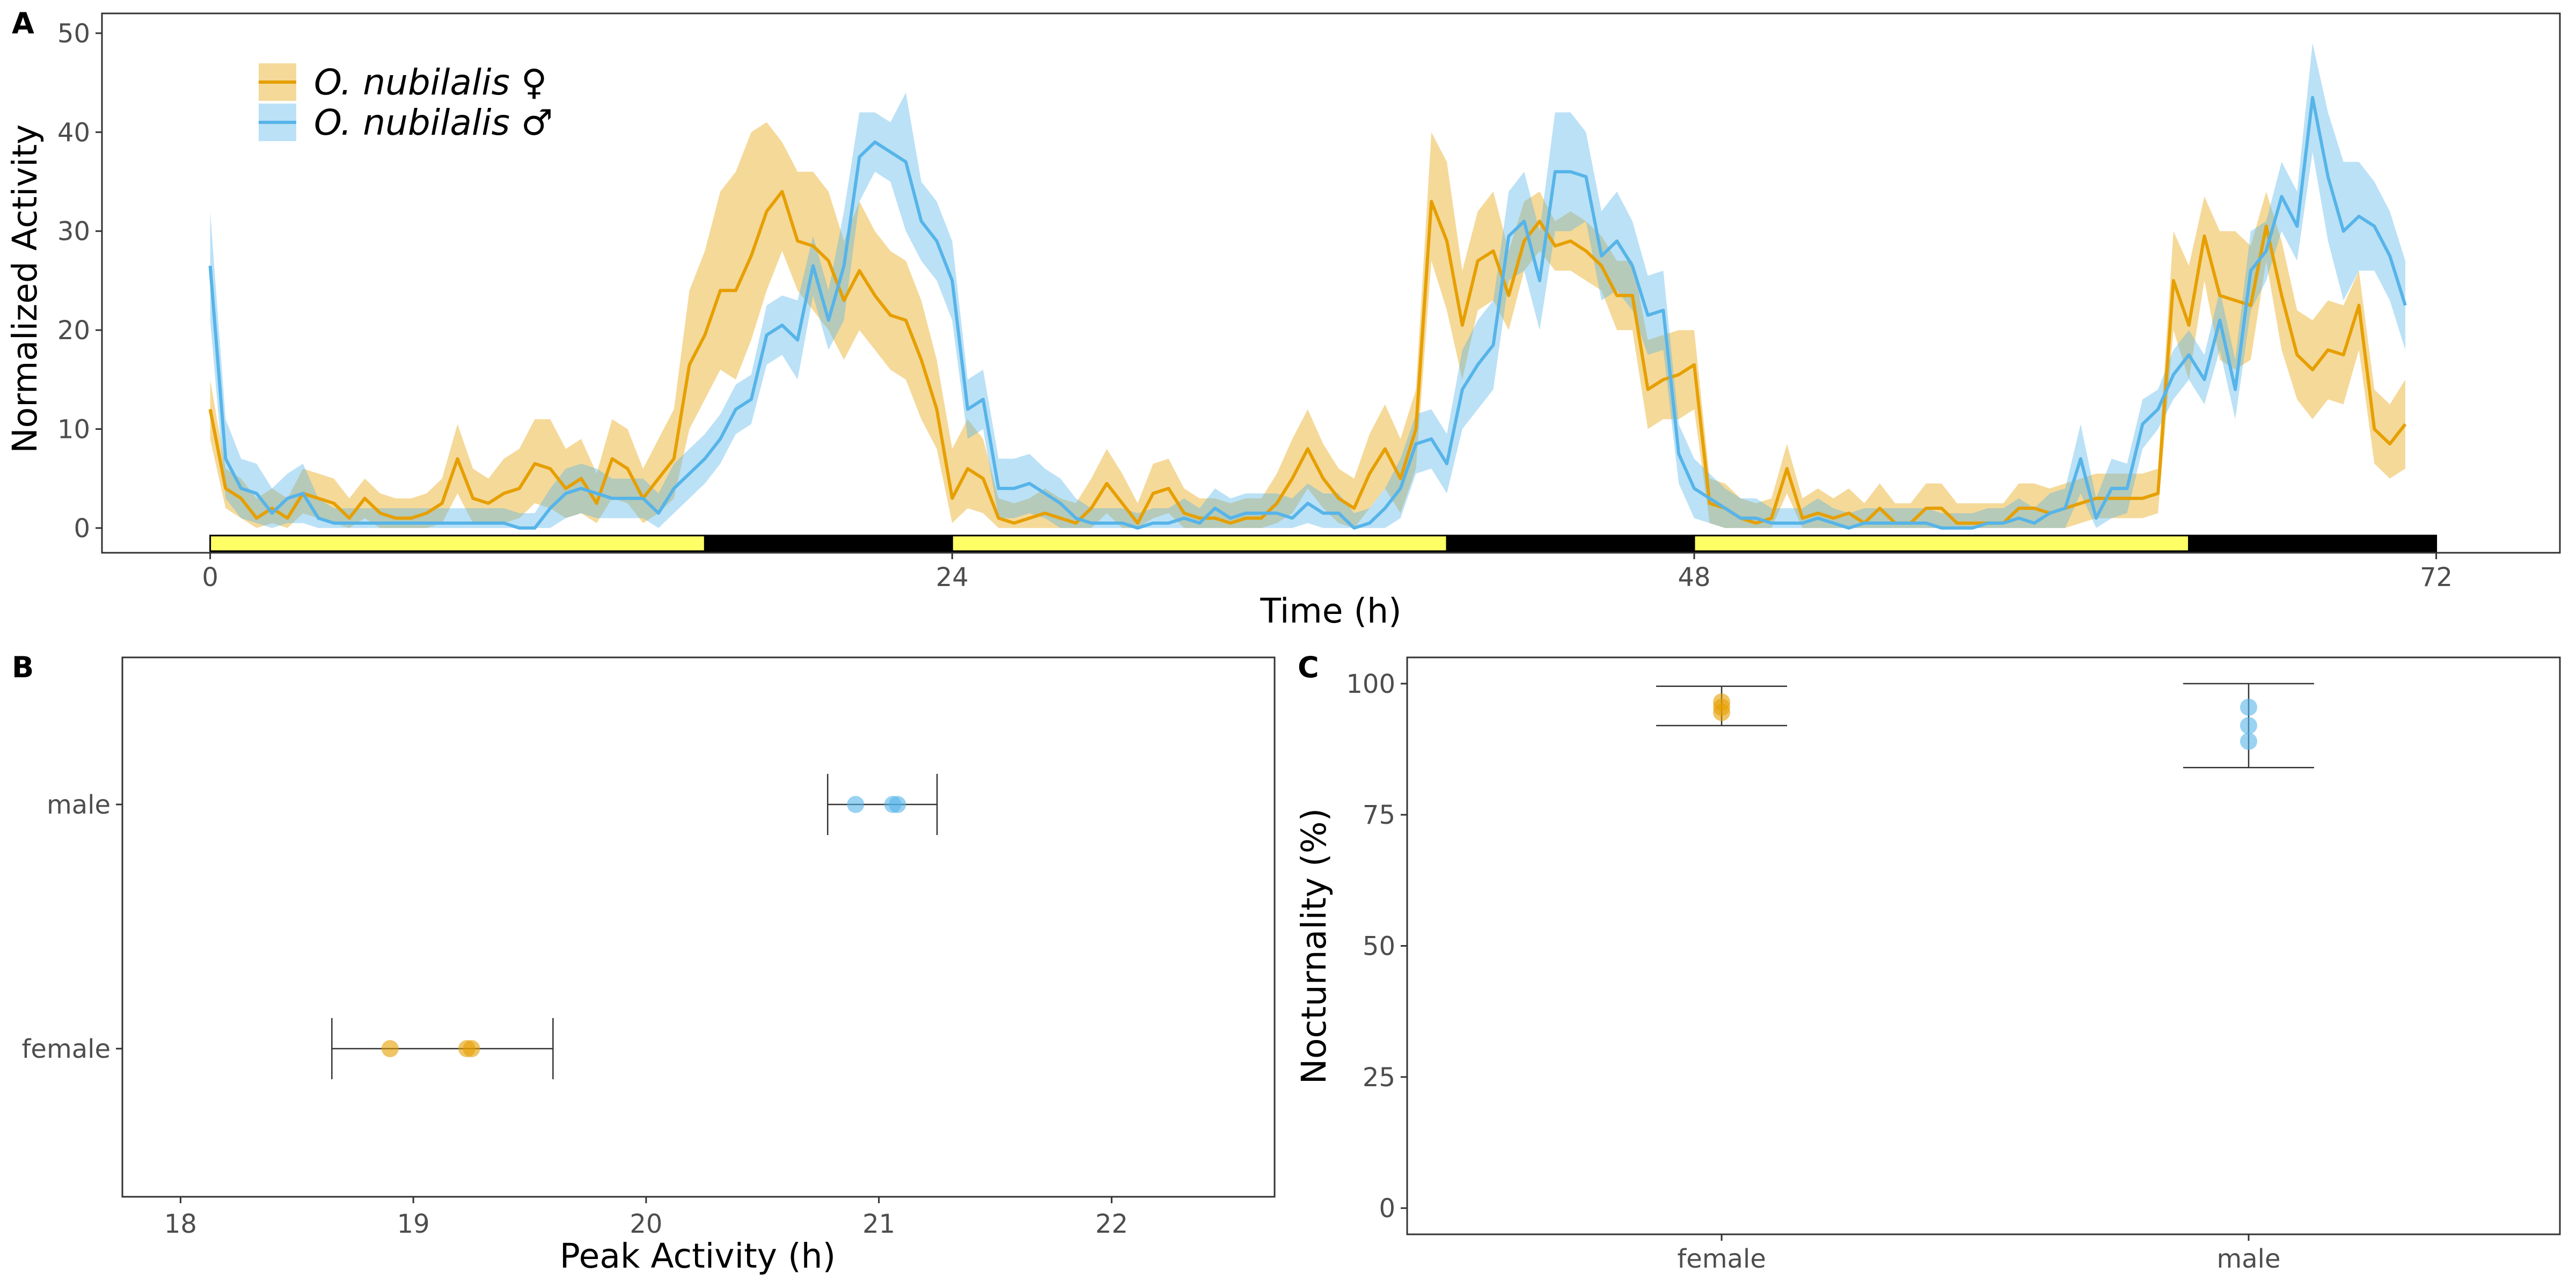 The width and height of the screenshot is (2576, 1288). What do you see at coordinates (698, 1256) in the screenshot?
I see `panel-b-x-axis-title: Peak Activity (h)` at bounding box center [698, 1256].